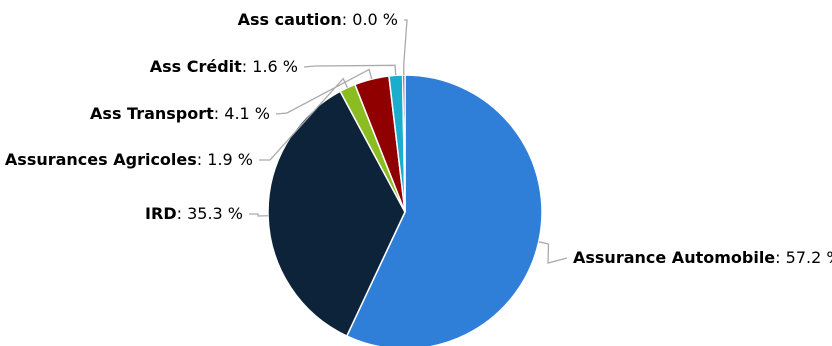  I want to click on slice-name: Ass Crédit, so click(196, 66).